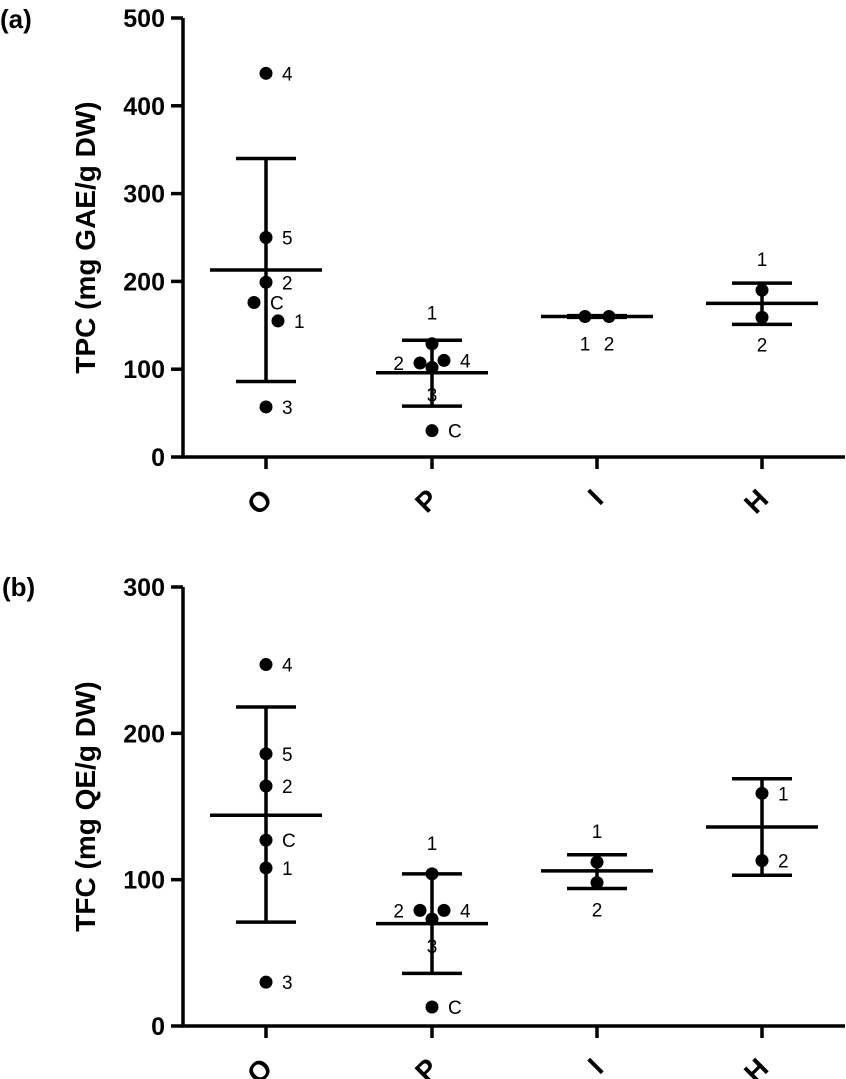  I want to click on y-axis-label: TPC (mg GAE/g DW), so click(85, 237).